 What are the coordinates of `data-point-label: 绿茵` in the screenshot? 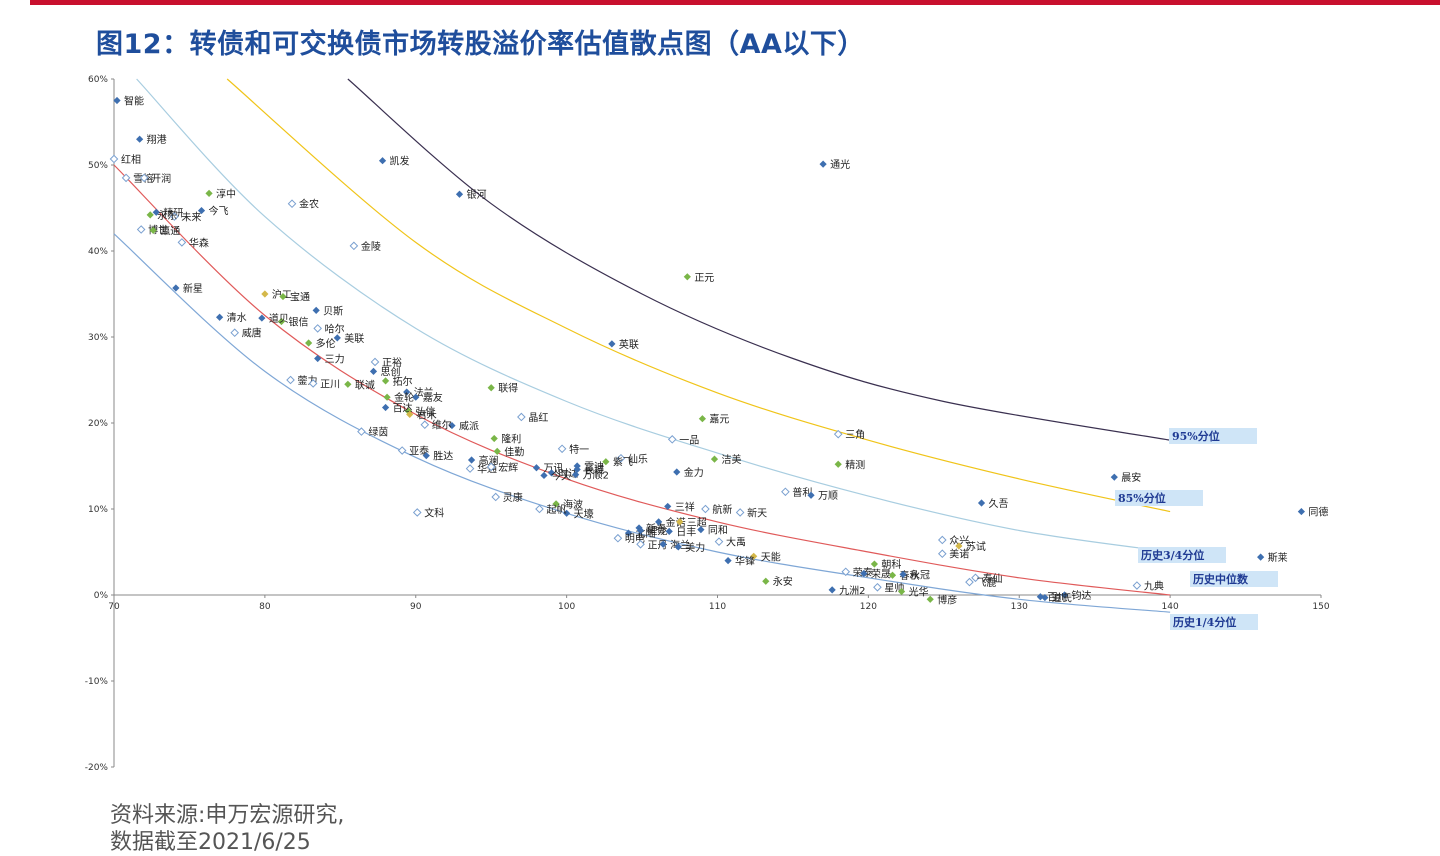 It's located at (378, 432).